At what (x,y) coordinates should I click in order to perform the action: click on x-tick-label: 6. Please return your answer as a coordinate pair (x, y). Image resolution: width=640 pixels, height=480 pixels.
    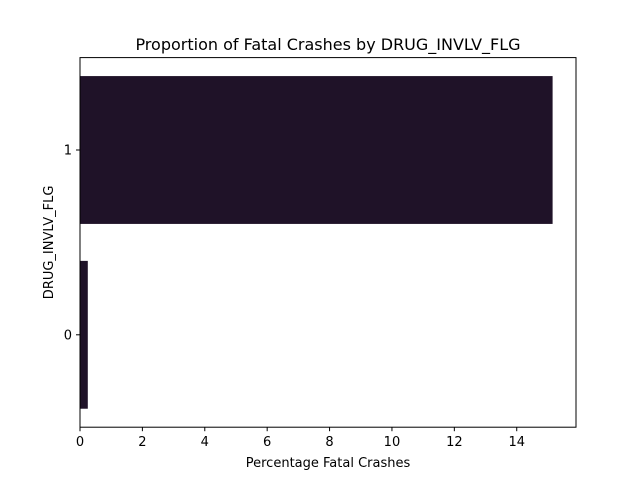
    Looking at the image, I should click on (267, 442).